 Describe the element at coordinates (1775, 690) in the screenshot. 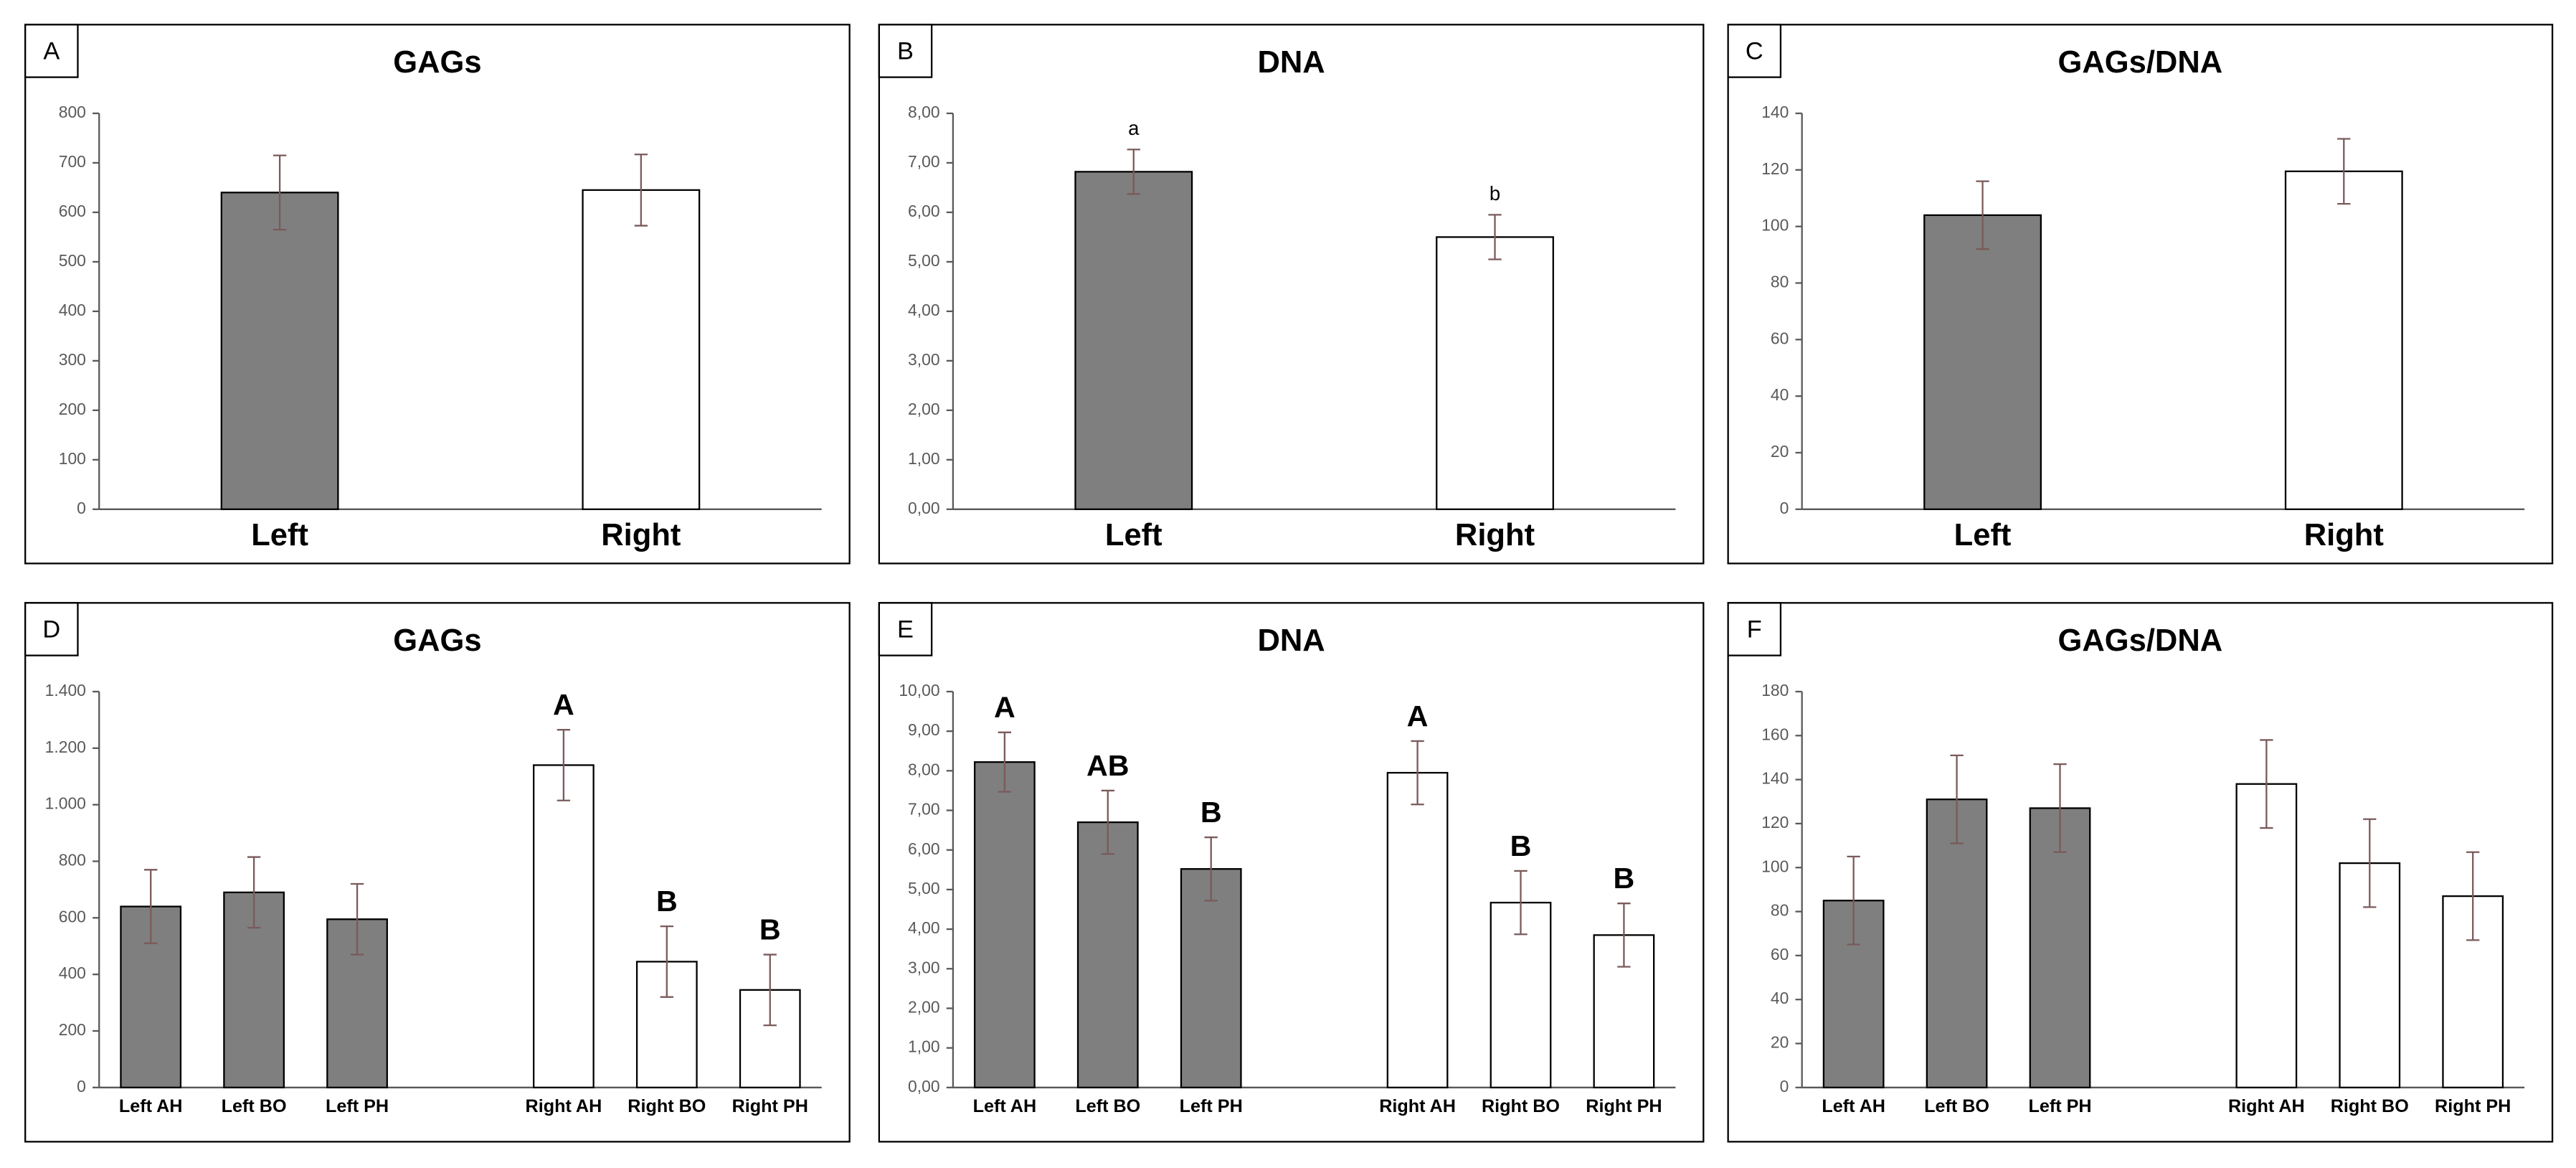

I see `y-tick-label: 180` at that location.